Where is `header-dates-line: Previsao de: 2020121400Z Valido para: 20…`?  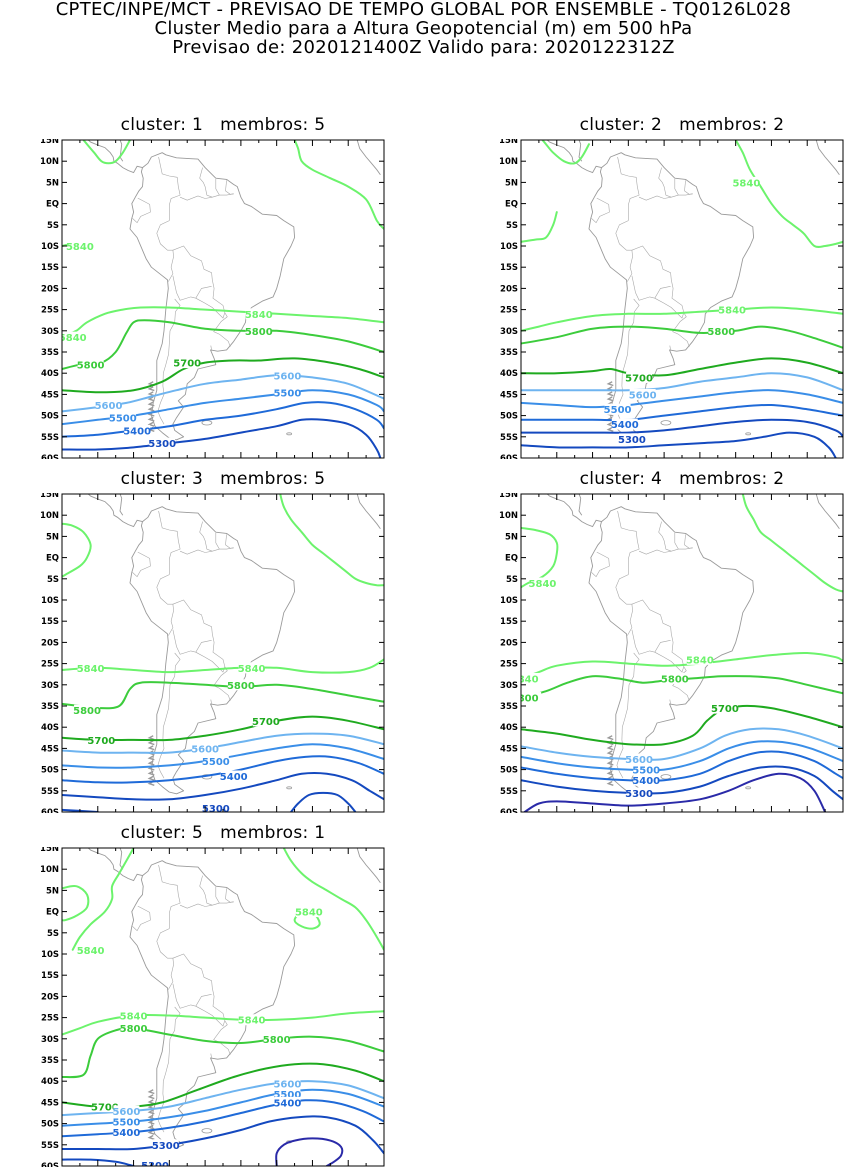
header-dates-line: Previsao de: 2020121400Z Valido para: 20… is located at coordinates (423, 47).